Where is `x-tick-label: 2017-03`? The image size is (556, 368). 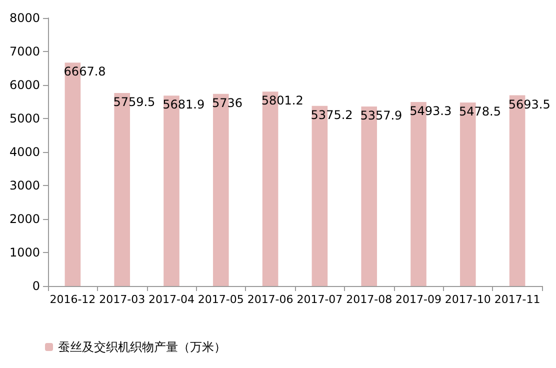 x-tick-label: 2017-03 is located at coordinates (122, 299).